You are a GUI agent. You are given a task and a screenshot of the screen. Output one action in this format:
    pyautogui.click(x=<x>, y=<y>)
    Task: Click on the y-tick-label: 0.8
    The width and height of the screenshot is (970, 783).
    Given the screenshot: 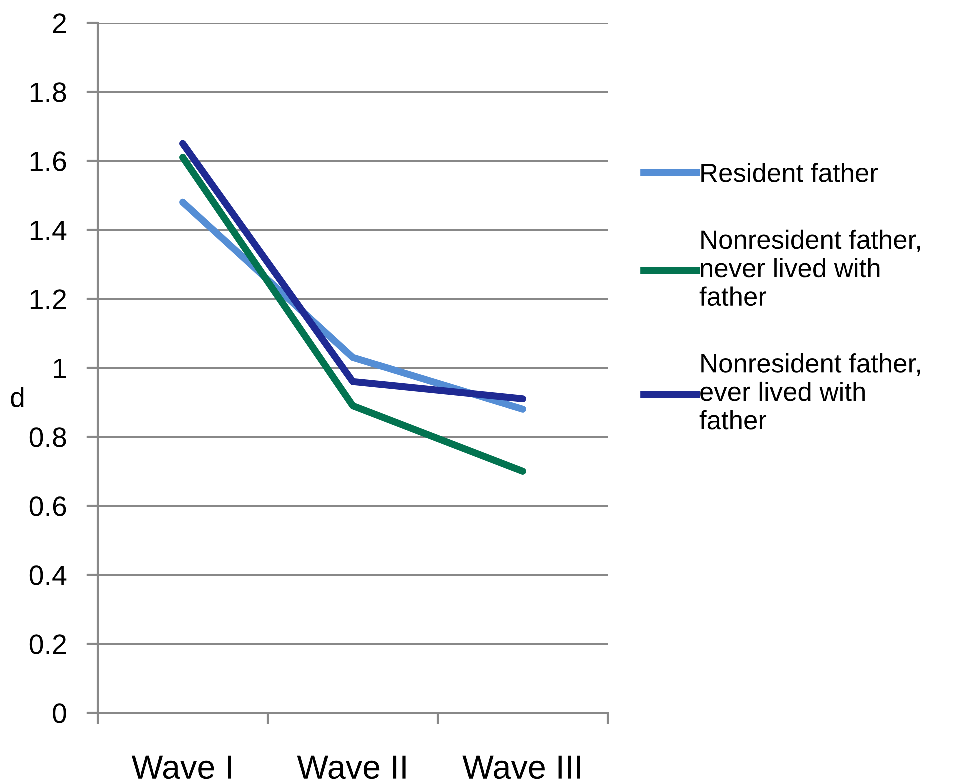 What is the action you would take?
    pyautogui.click(x=48, y=438)
    